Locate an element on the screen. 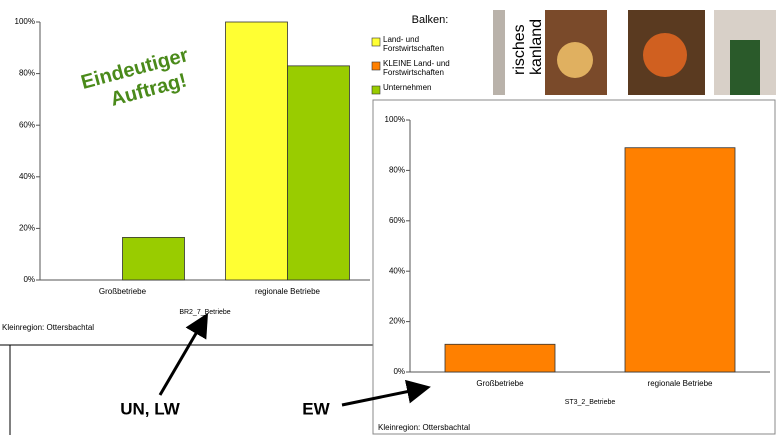 Image resolution: width=776 pixels, height=435 pixels. callout: EW is located at coordinates (316, 408).